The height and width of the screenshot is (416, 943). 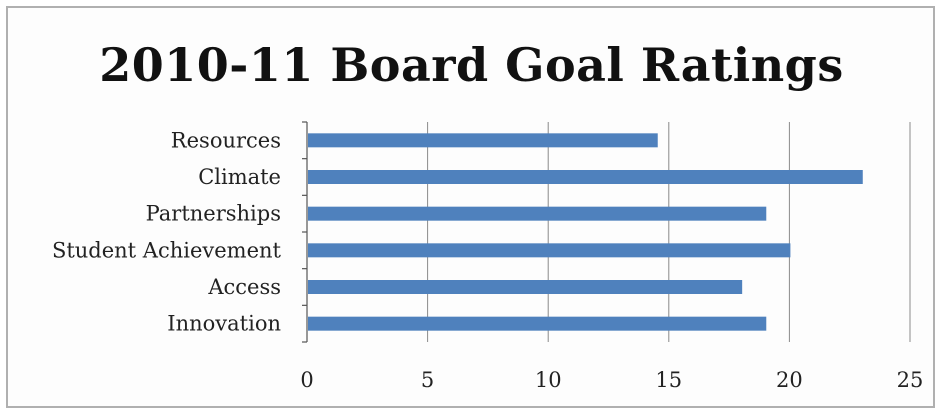 What do you see at coordinates (537, 213) in the screenshot?
I see `bar-partnerships` at bounding box center [537, 213].